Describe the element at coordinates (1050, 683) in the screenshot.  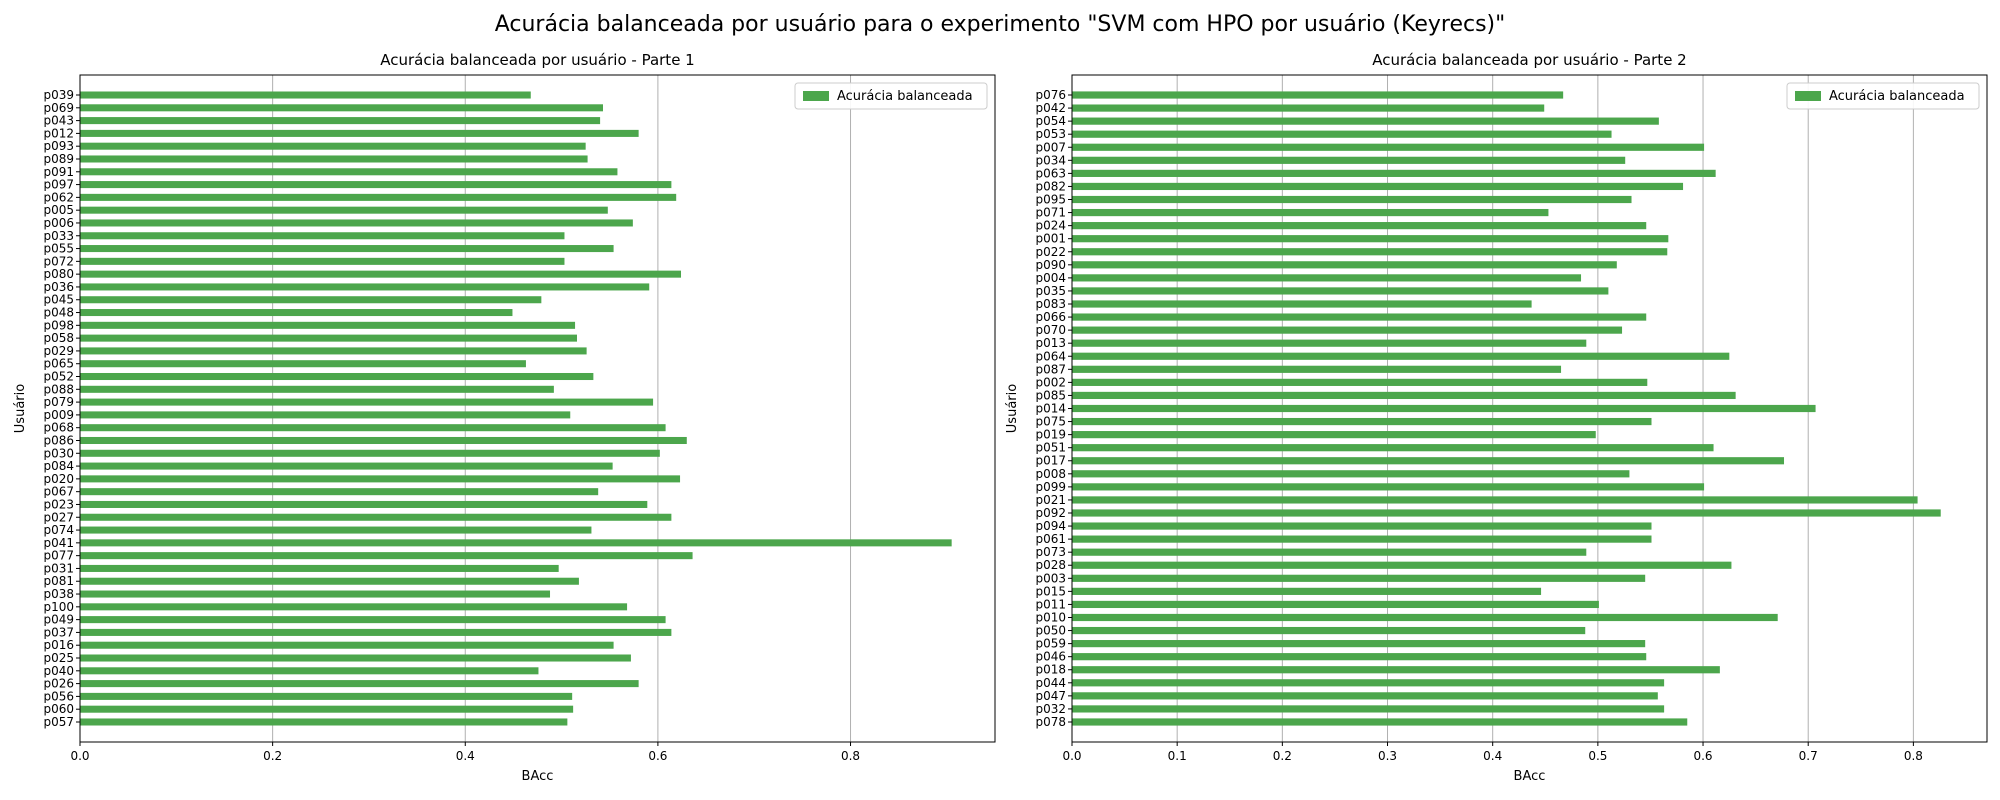
I see `y-tick-label: p044` at that location.